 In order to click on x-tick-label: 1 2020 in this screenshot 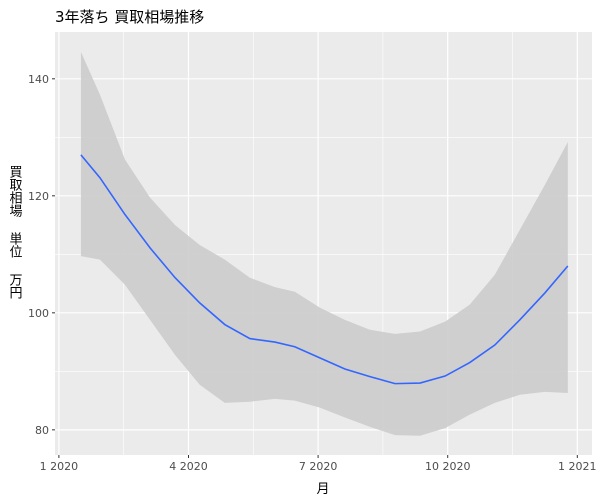, I will do `click(59, 466)`.